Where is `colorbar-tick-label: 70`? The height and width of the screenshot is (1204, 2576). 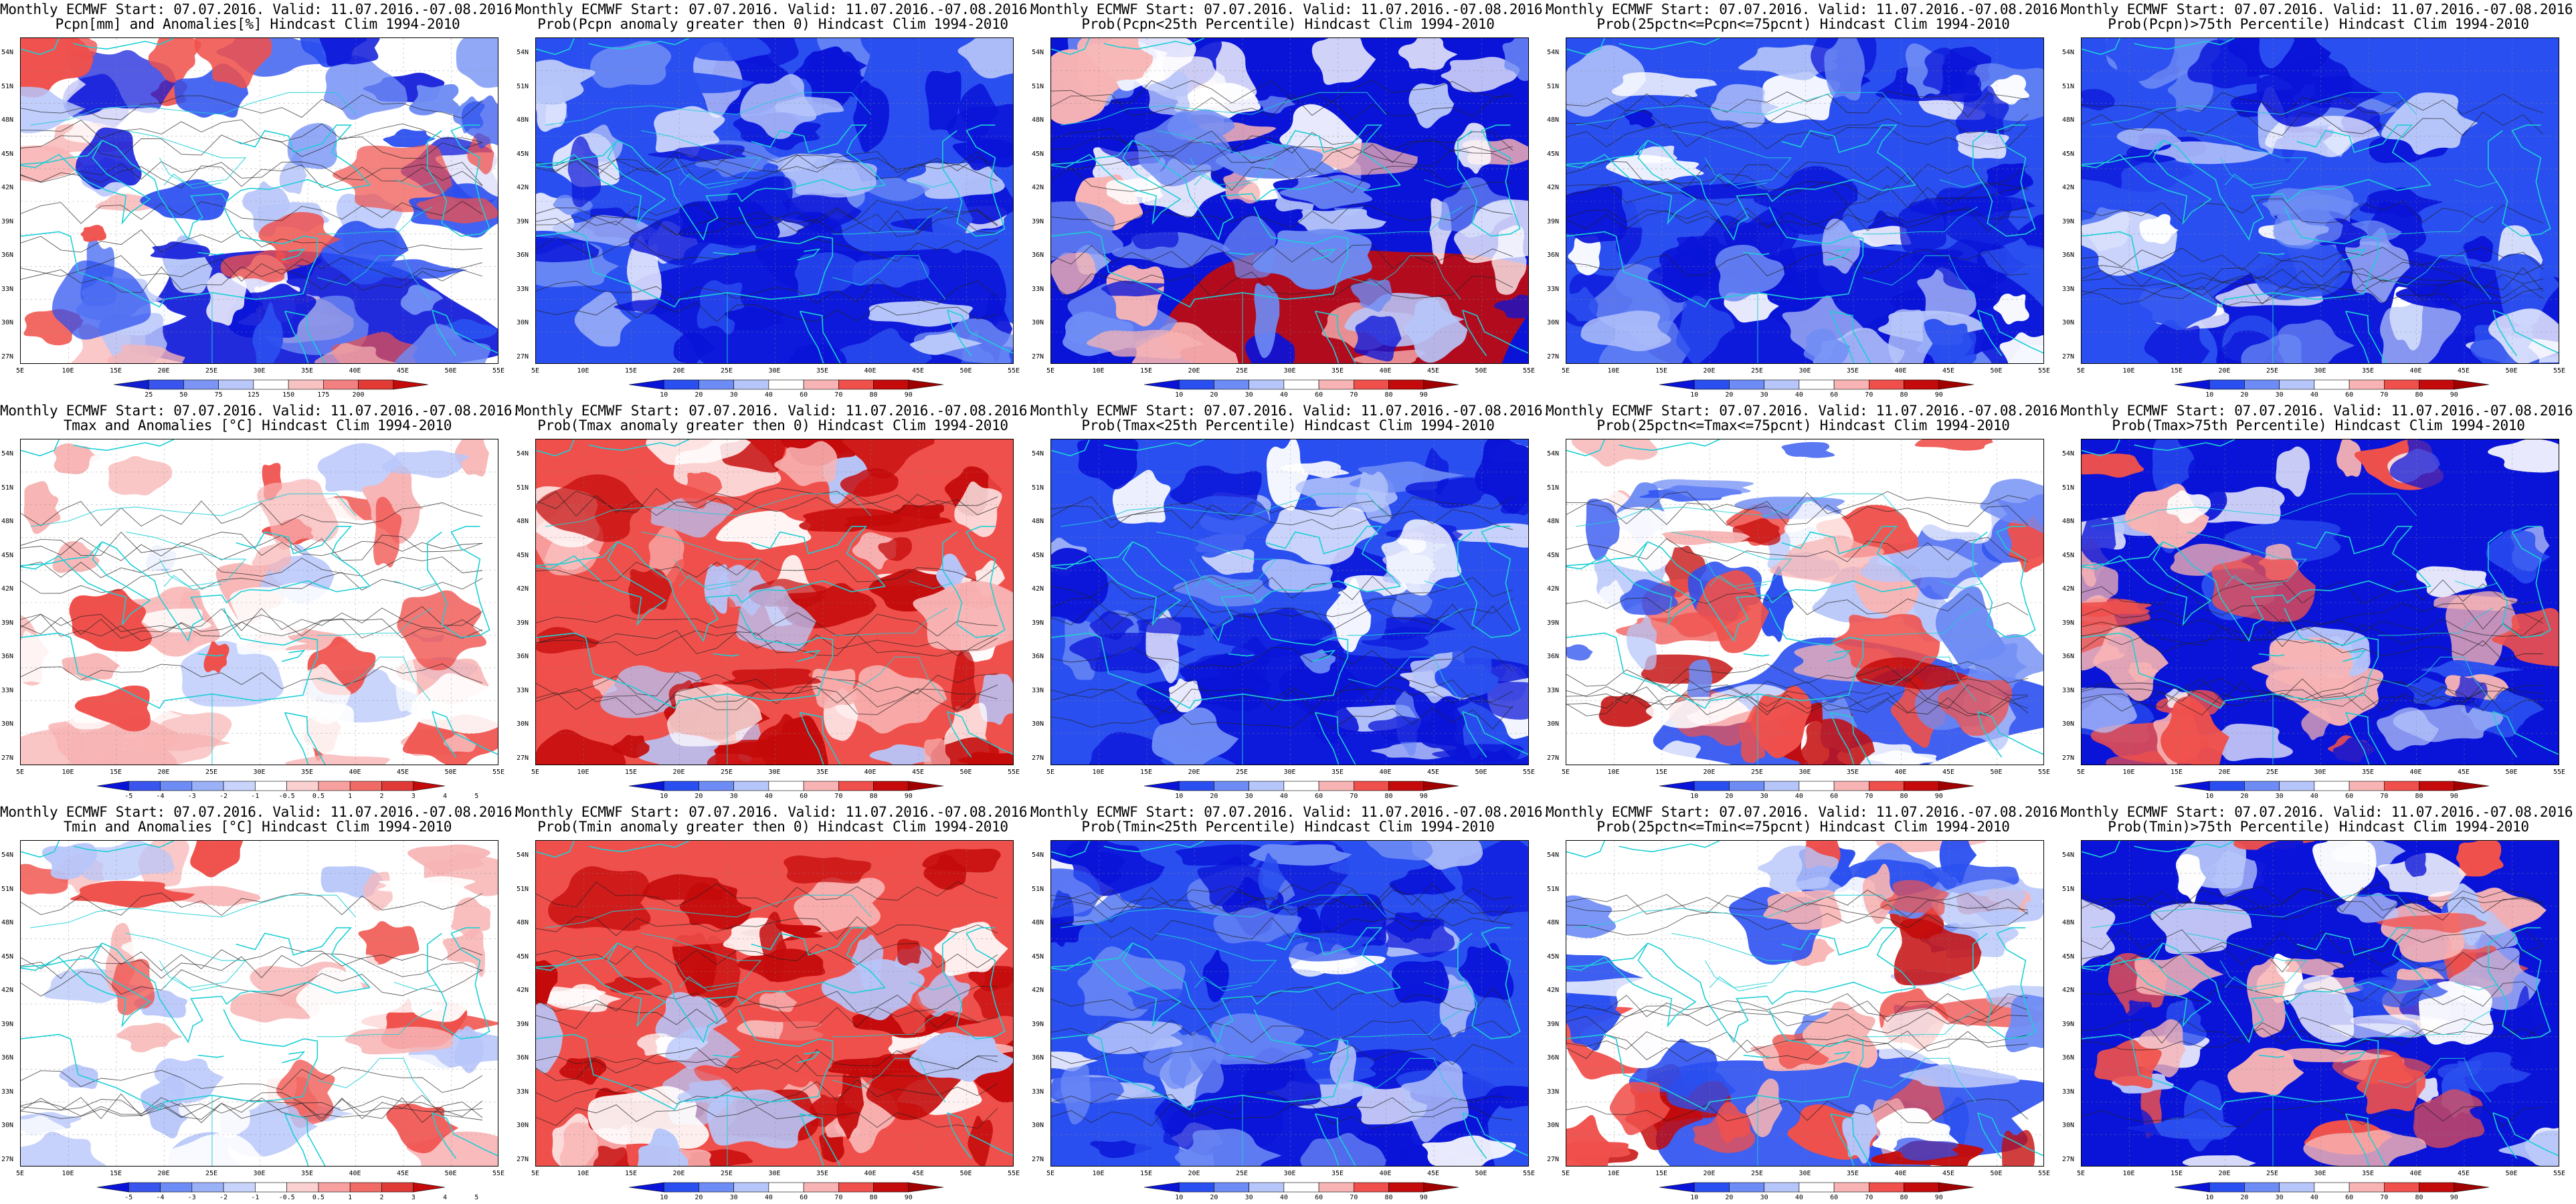
colorbar-tick-label: 70 is located at coordinates (838, 796).